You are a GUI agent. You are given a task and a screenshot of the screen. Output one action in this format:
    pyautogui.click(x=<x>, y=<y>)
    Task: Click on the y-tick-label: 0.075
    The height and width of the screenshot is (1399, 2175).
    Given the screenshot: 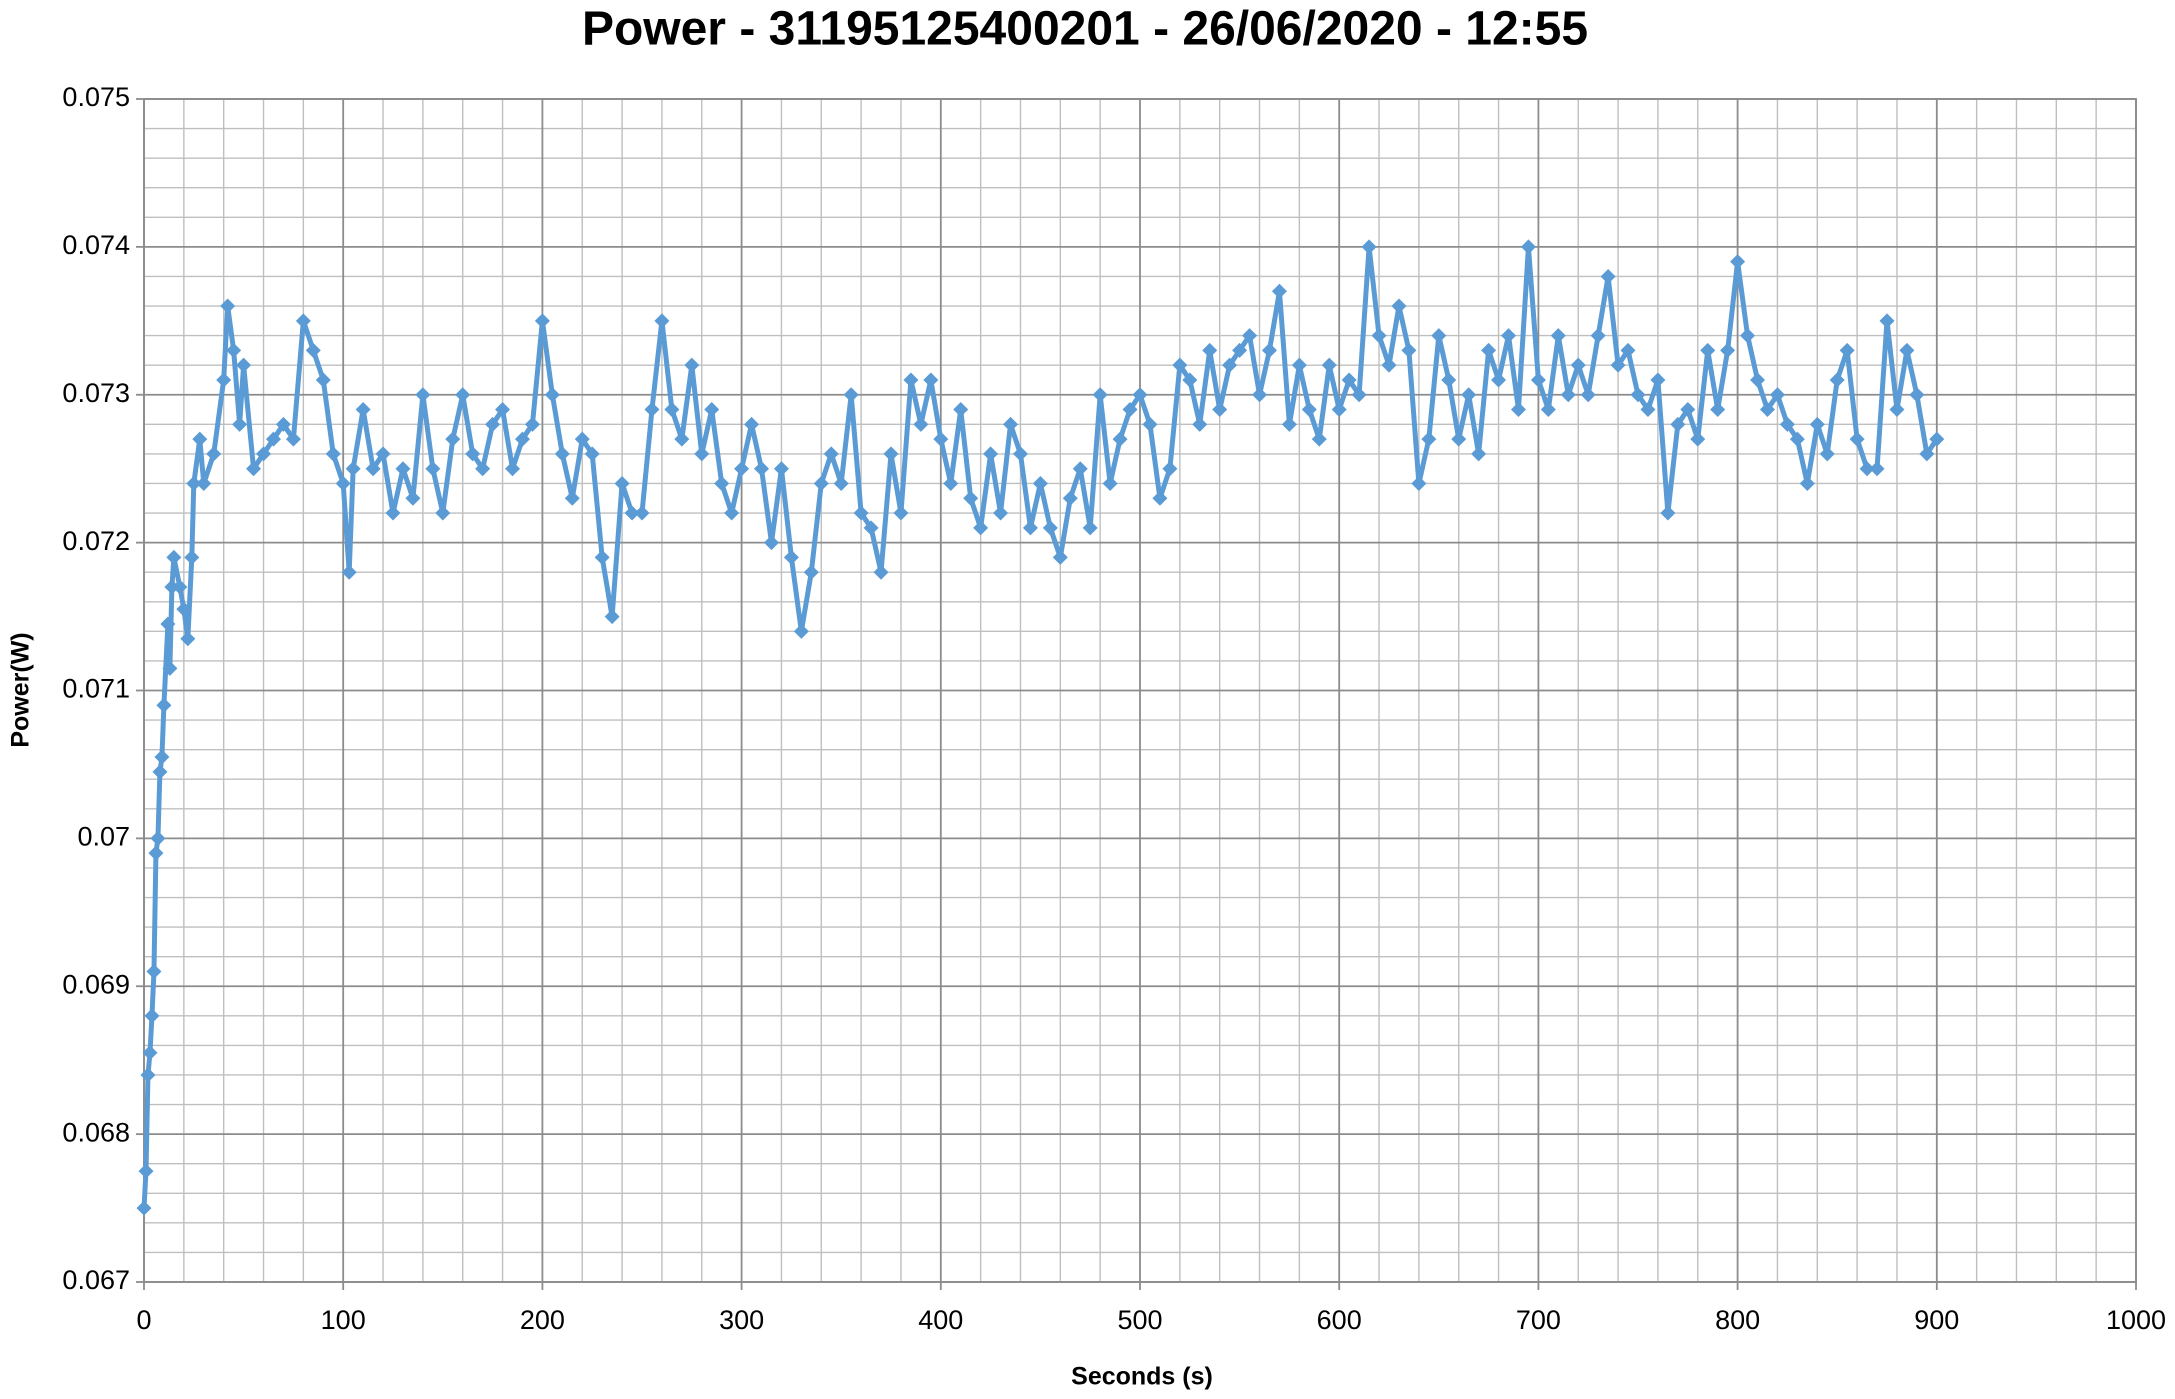 What is the action you would take?
    pyautogui.click(x=96, y=97)
    